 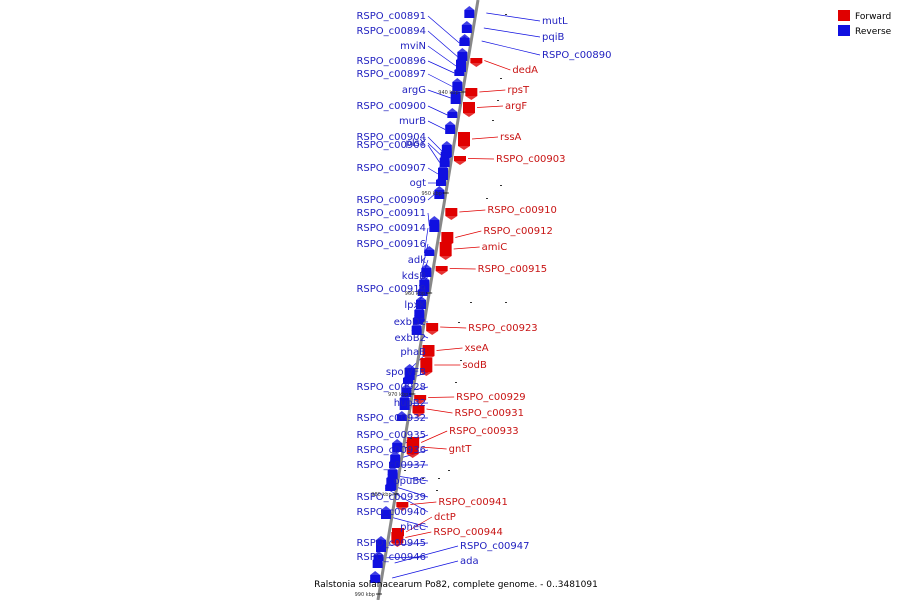 What do you see at coordinates (439, 192) in the screenshot?
I see `gene-feature-RSPO_c00909` at bounding box center [439, 192].